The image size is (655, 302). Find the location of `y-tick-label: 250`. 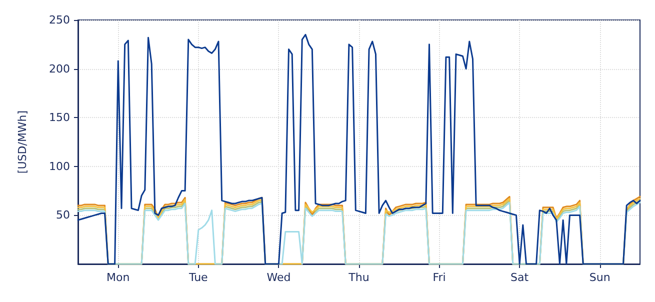

y-tick-label: 250 is located at coordinates (59, 20).